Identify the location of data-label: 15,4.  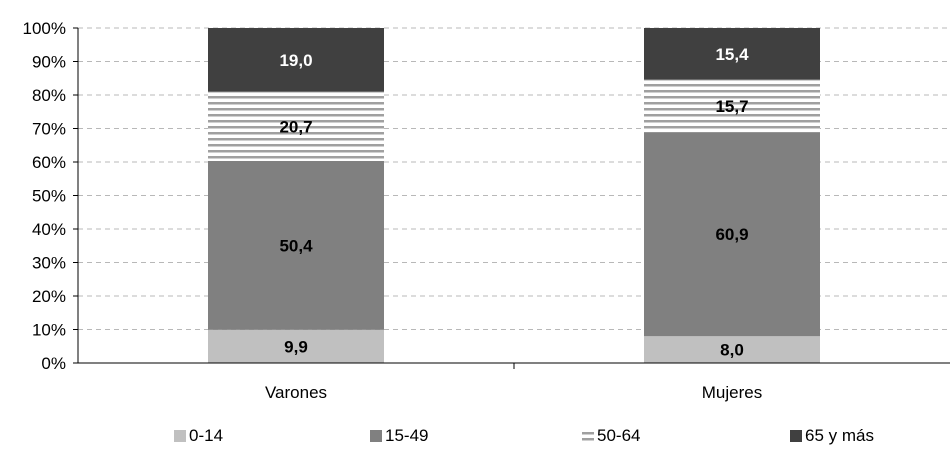
(732, 54).